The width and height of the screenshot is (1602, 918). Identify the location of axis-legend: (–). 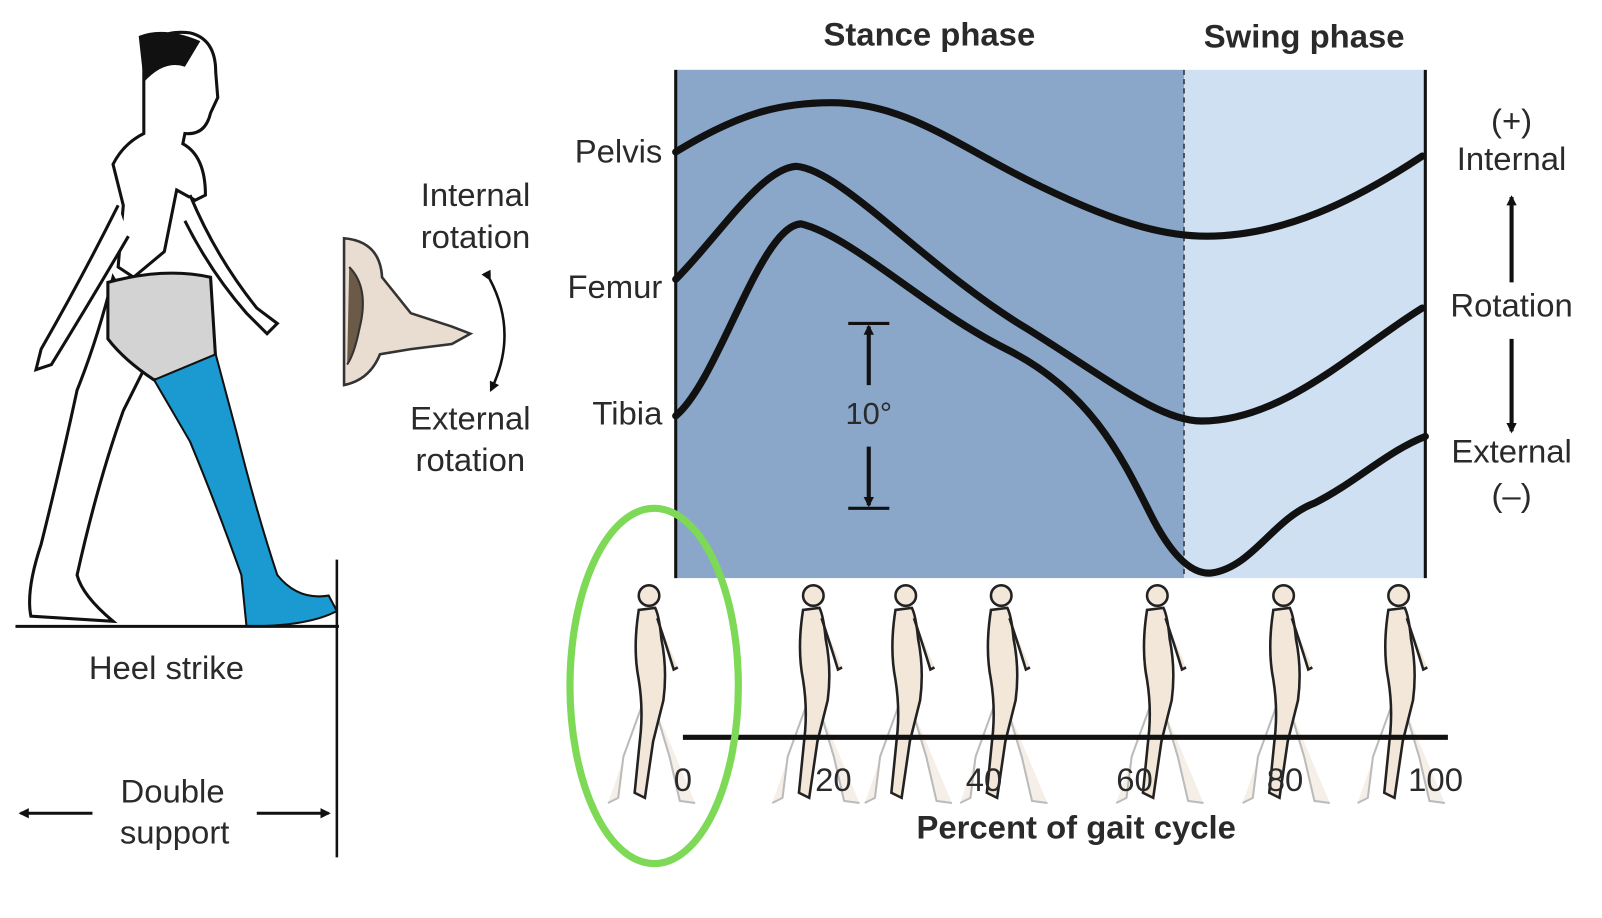
(1512, 495).